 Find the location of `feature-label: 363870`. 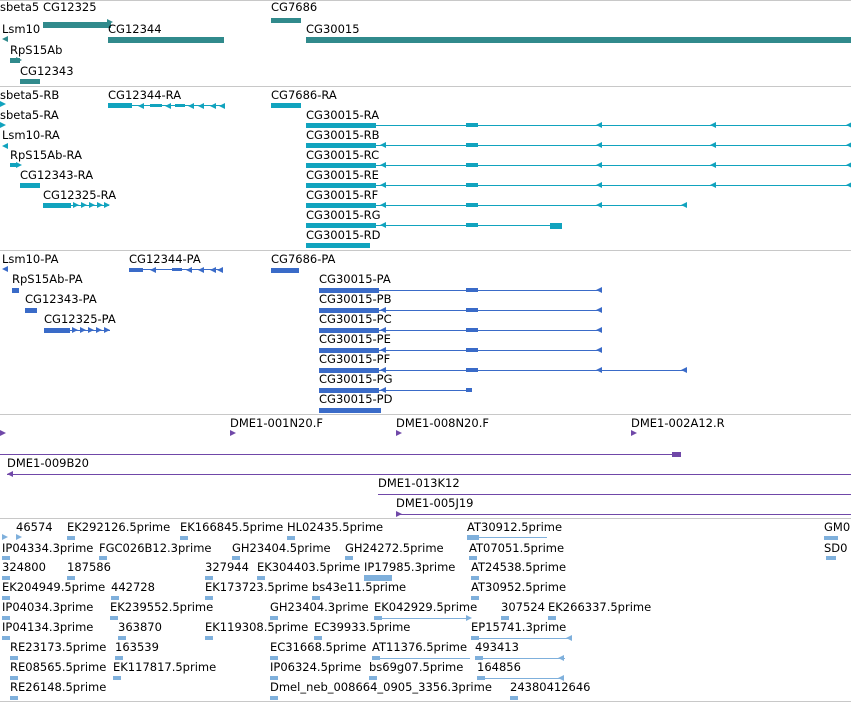

feature-label: 363870 is located at coordinates (140, 627).